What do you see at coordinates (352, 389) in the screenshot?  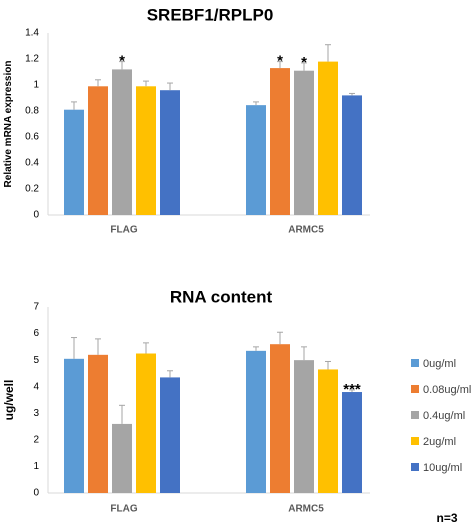 I see `significance-marker: ***` at bounding box center [352, 389].